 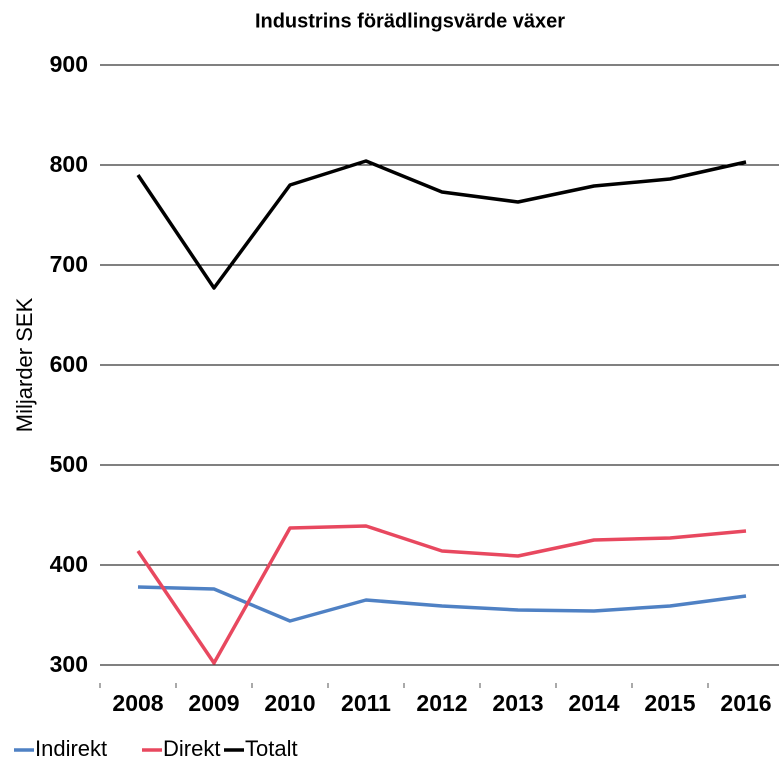 What do you see at coordinates (213, 703) in the screenshot?
I see `x-tick-label: 2009` at bounding box center [213, 703].